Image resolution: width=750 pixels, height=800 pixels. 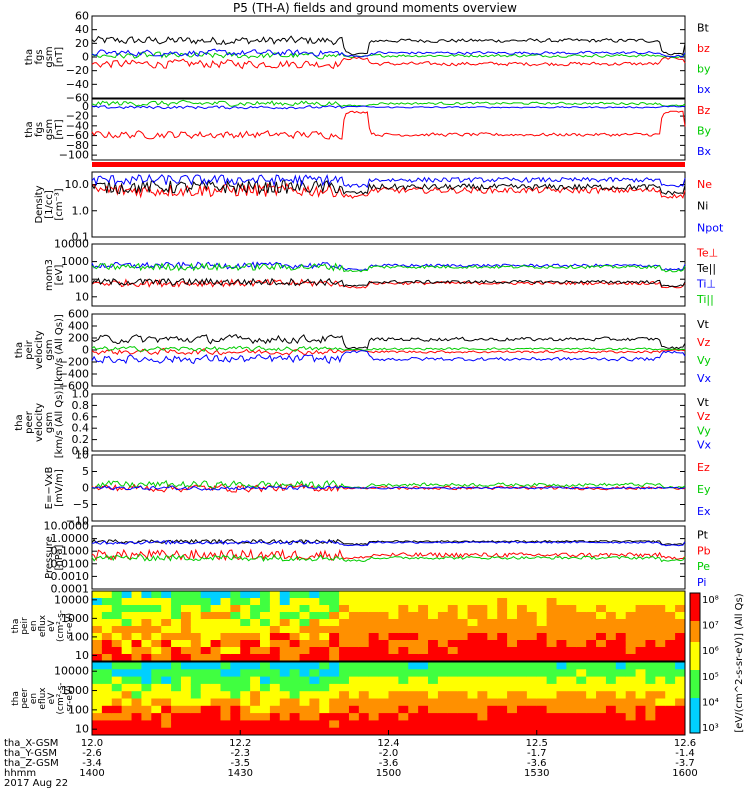 What do you see at coordinates (74, 362) in the screenshot?
I see `y-tick-label: −200` at bounding box center [74, 362].